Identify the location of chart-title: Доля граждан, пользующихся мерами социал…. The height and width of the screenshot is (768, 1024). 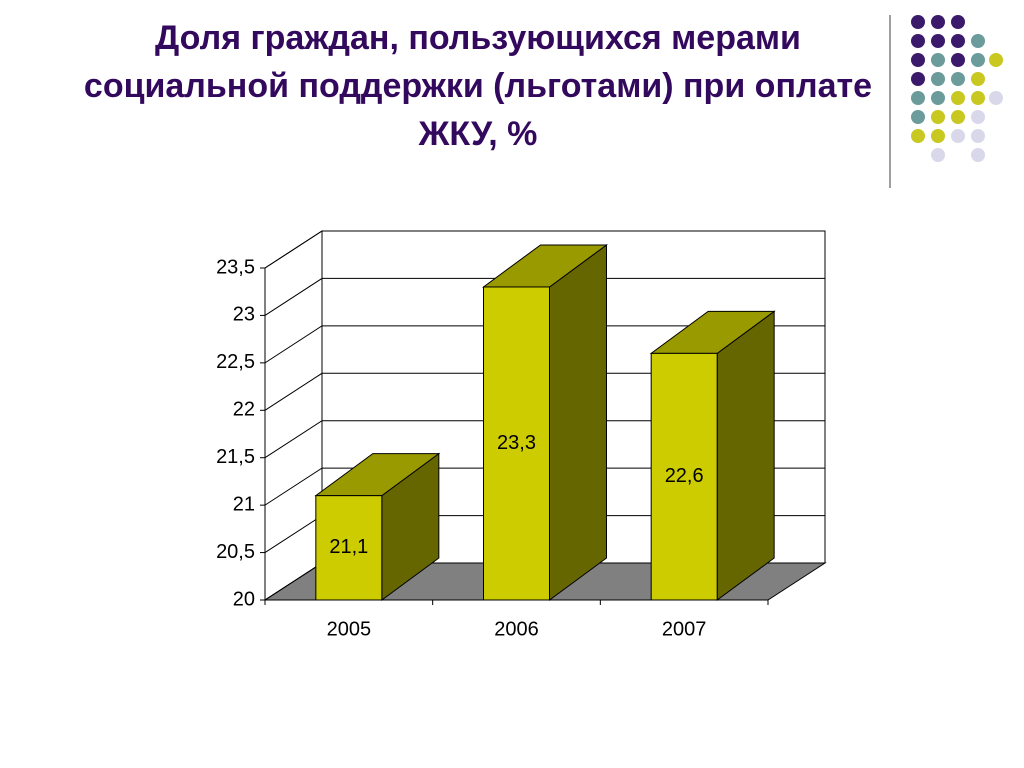
(478, 86).